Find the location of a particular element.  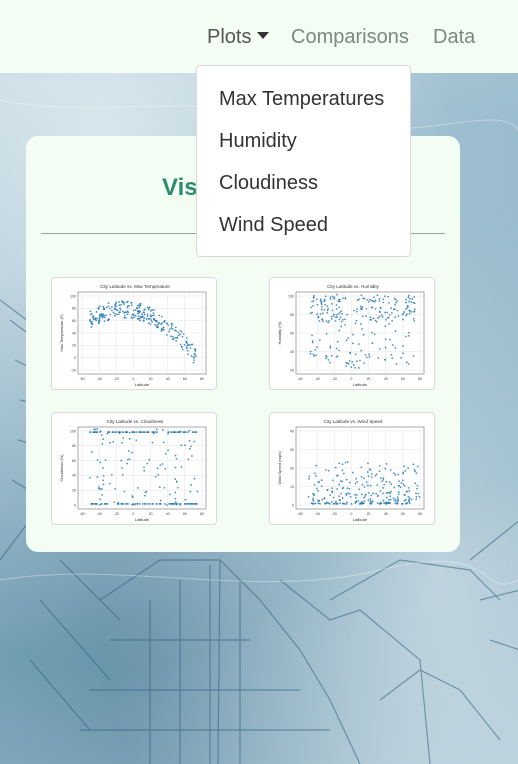

nav-comparisons-link: Comparisons is located at coordinates (350, 37).